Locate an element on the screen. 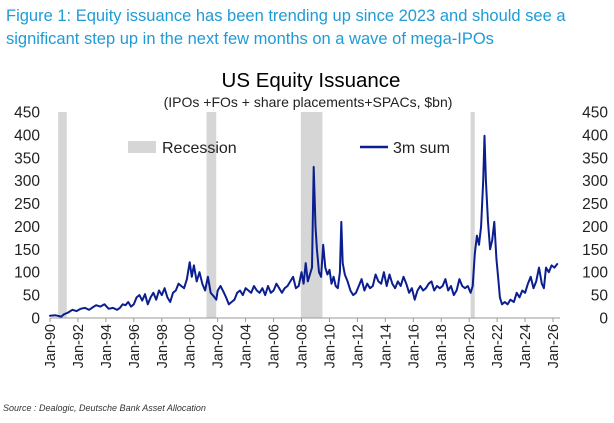 This screenshot has width=614, height=423. y-tick-label-left: 200 is located at coordinates (27, 227).